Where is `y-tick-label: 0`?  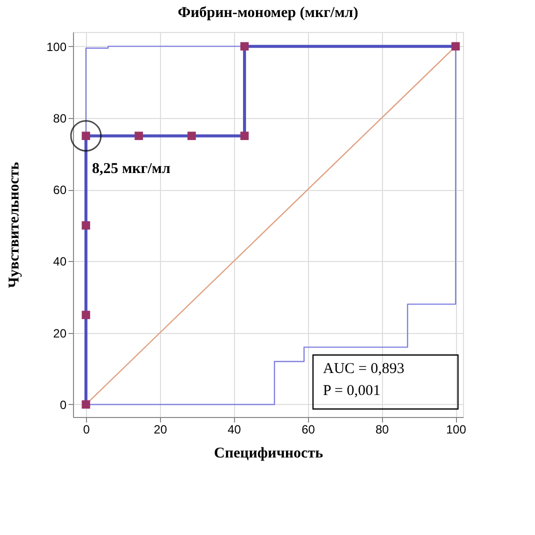
y-tick-label: 0 is located at coordinates (63, 405).